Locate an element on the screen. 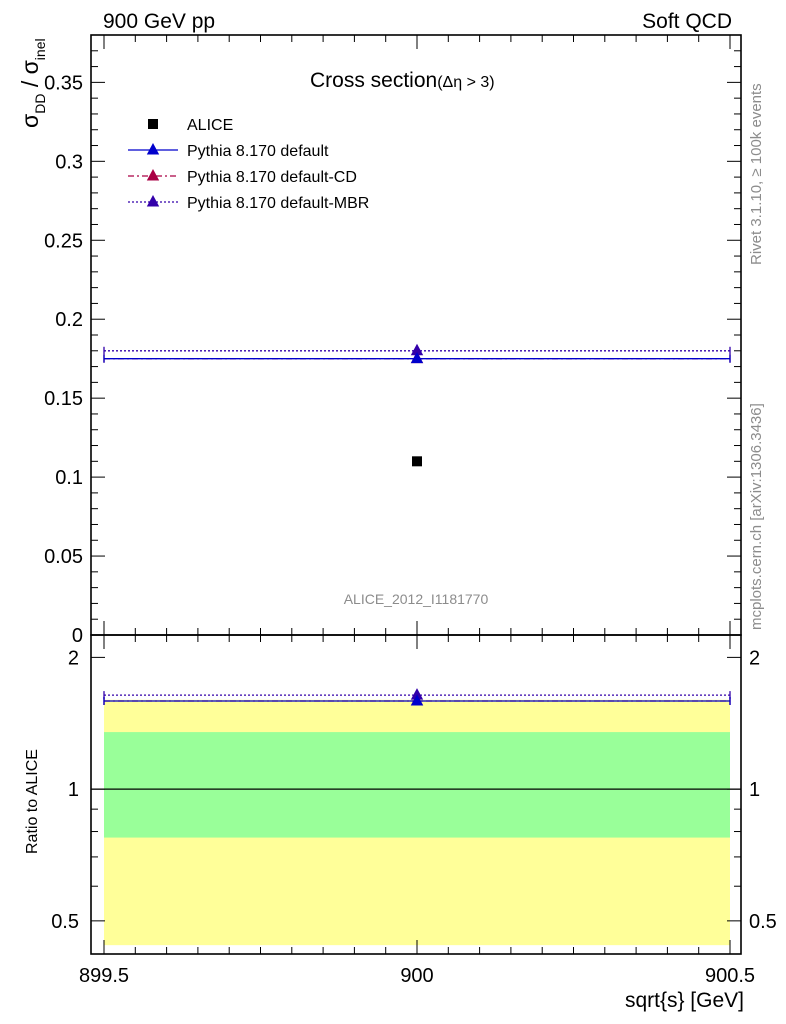 The image size is (786, 1024). main-y-tick-label: 0.35 is located at coordinates (63, 83).